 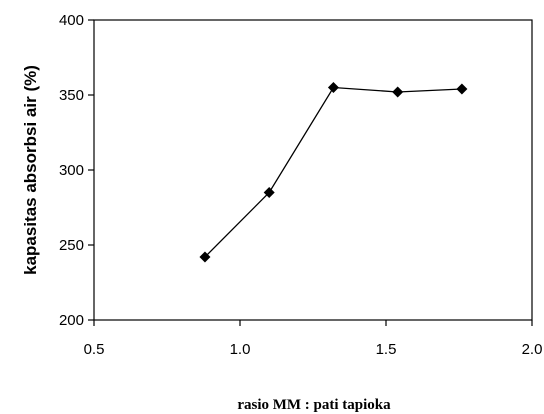 I want to click on y-tick-label: 350, so click(x=71, y=95).